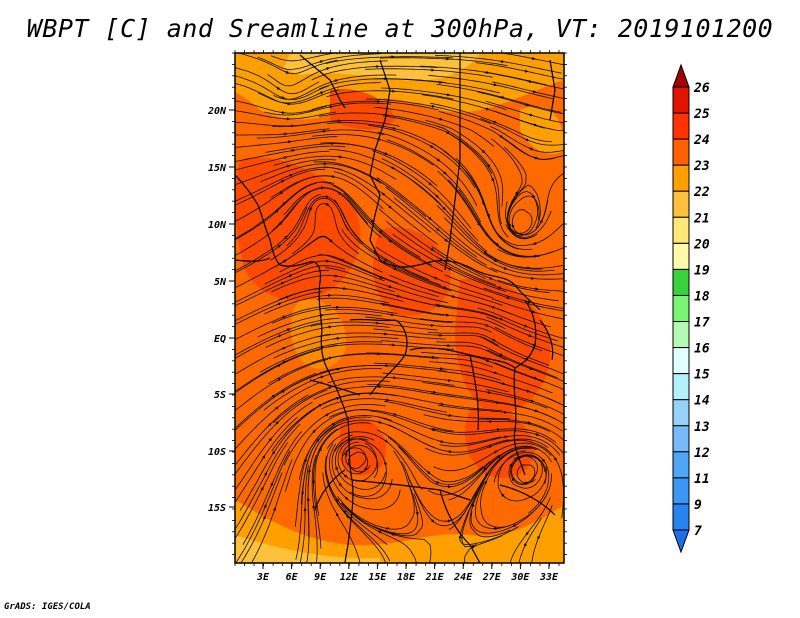  I want to click on colorbar-level-label: 7, so click(698, 531).